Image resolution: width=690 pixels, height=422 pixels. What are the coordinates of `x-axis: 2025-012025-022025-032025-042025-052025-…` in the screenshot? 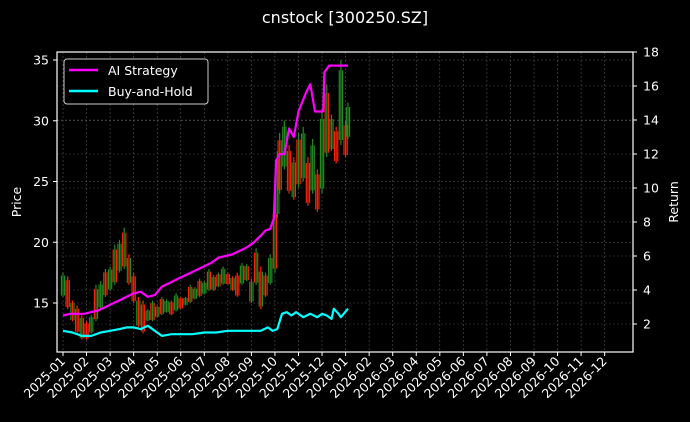 It's located at (315, 376).